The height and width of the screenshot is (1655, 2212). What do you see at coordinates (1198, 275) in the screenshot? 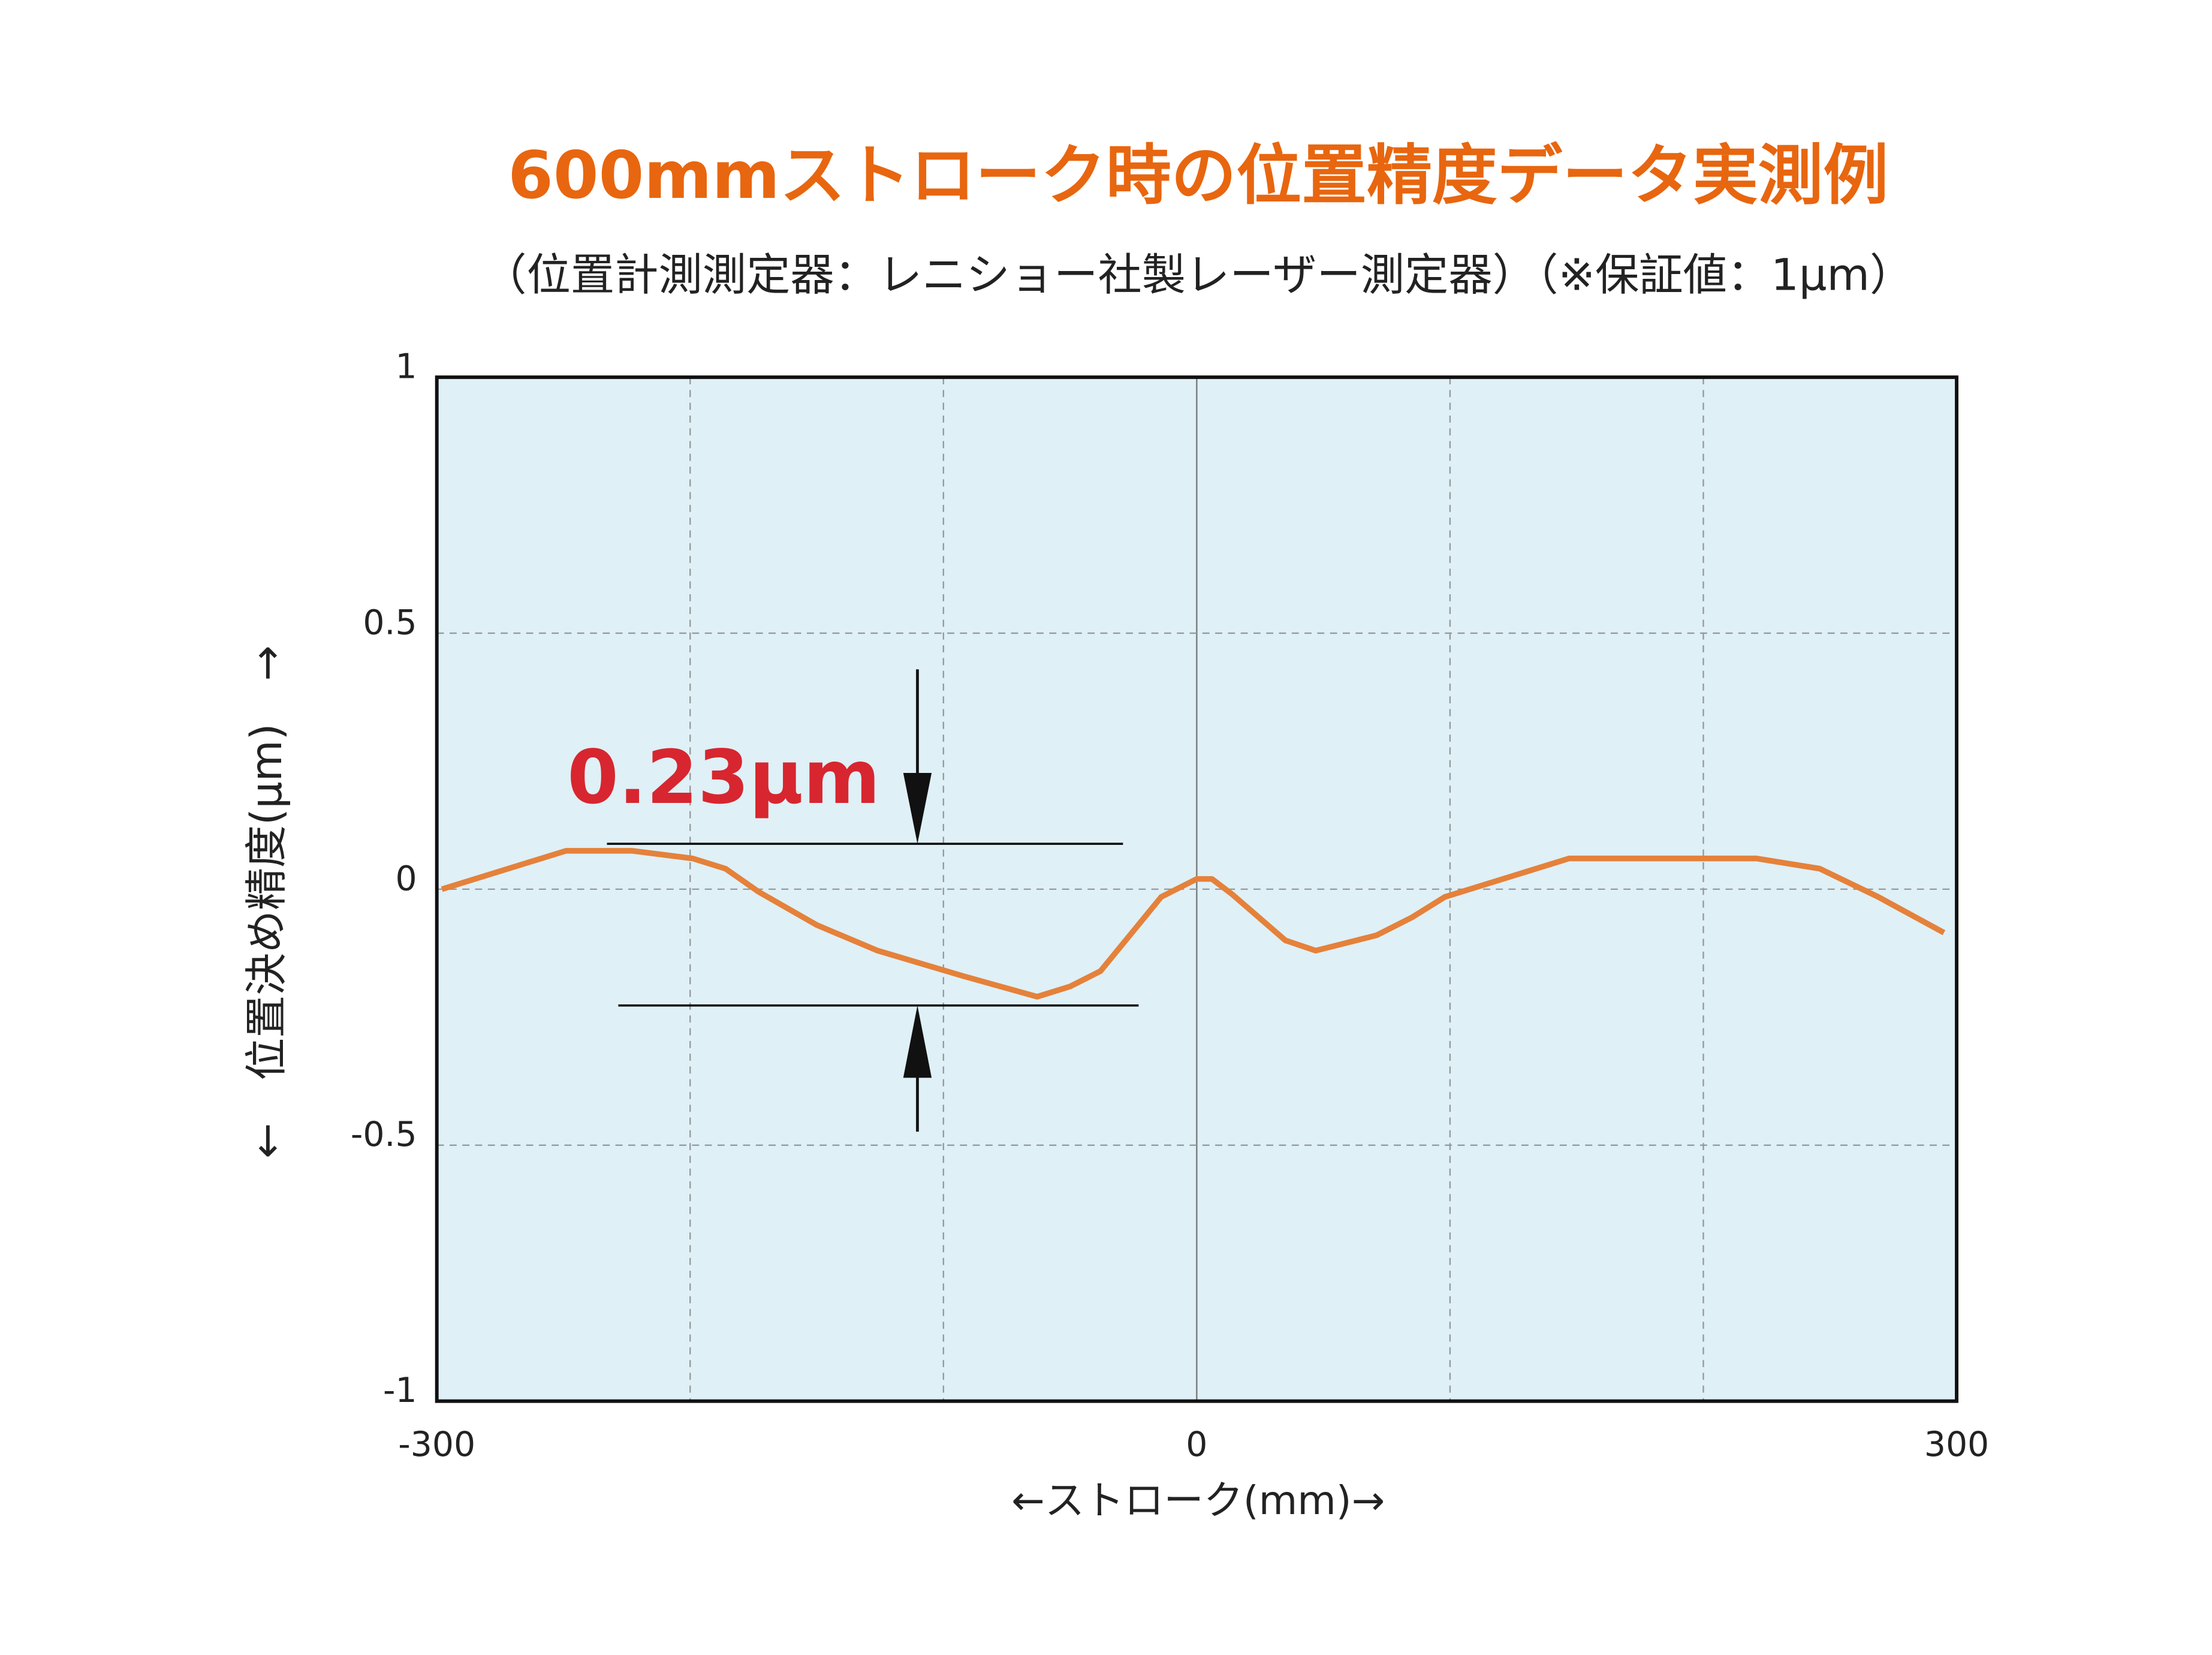
I see `chart-subtitle: （位置計測測定器：レニショー社製レーザー測定器）（※保証値：1μm）` at bounding box center [1198, 275].